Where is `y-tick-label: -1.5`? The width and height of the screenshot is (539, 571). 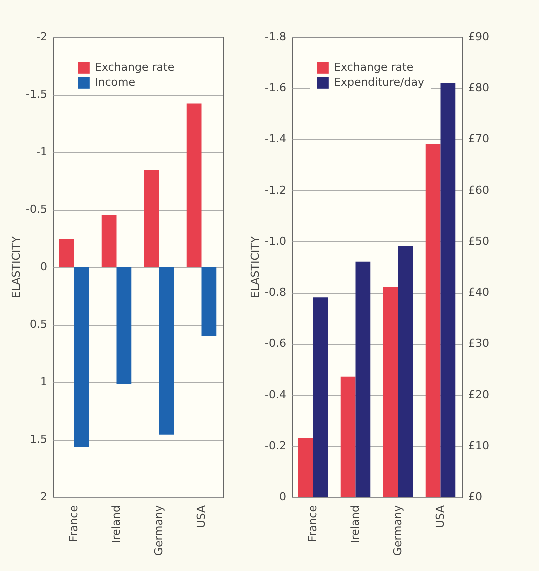
y-tick-label: -1.5 is located at coordinates (37, 94).